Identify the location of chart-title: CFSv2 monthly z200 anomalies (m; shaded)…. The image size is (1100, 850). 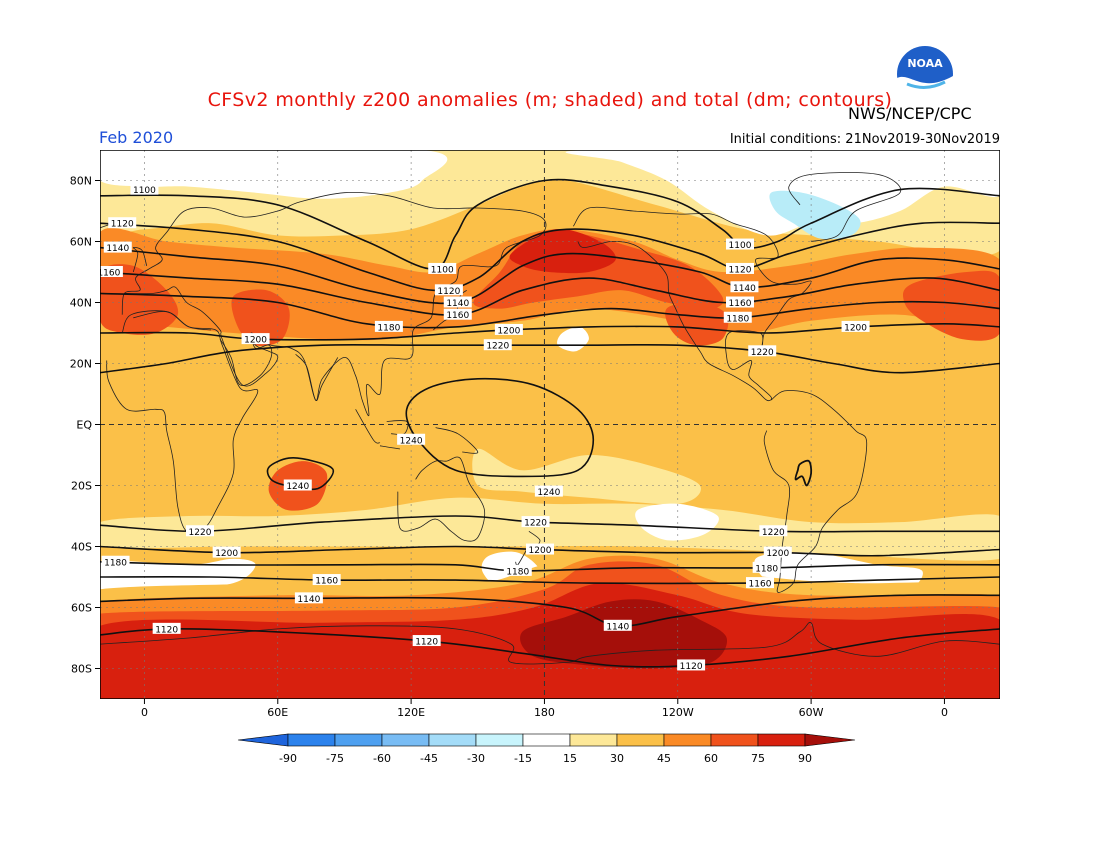
(550, 100).